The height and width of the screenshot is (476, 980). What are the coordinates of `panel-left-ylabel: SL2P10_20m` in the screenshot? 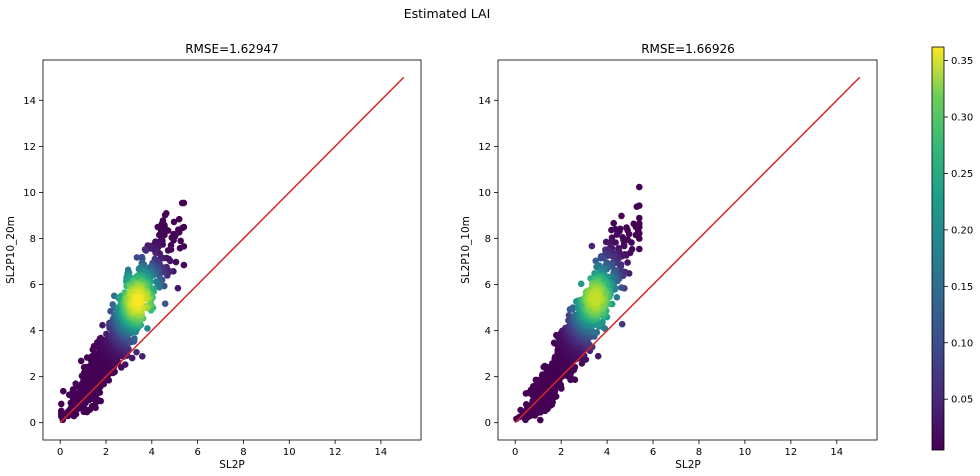 It's located at (11, 250).